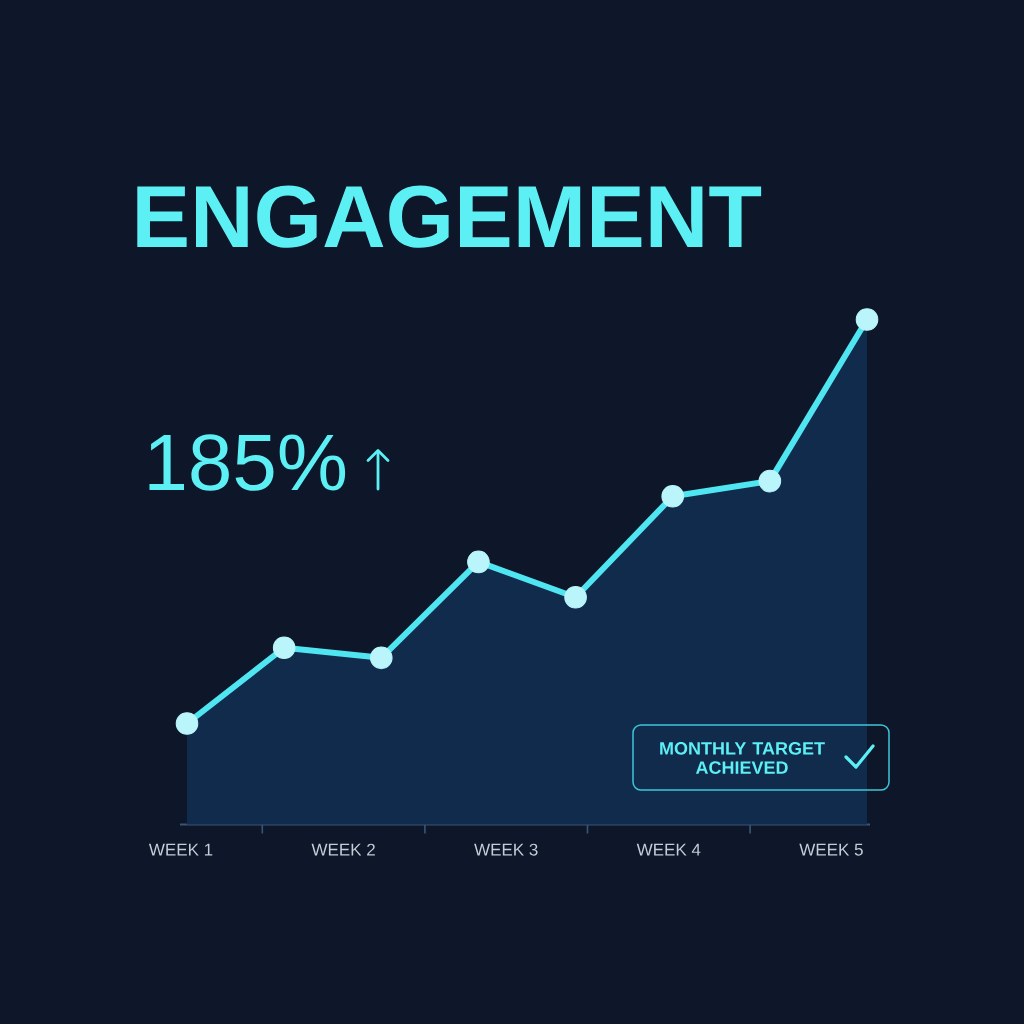 This screenshot has height=1024, width=1024. I want to click on annotation: 185%, so click(247, 462).